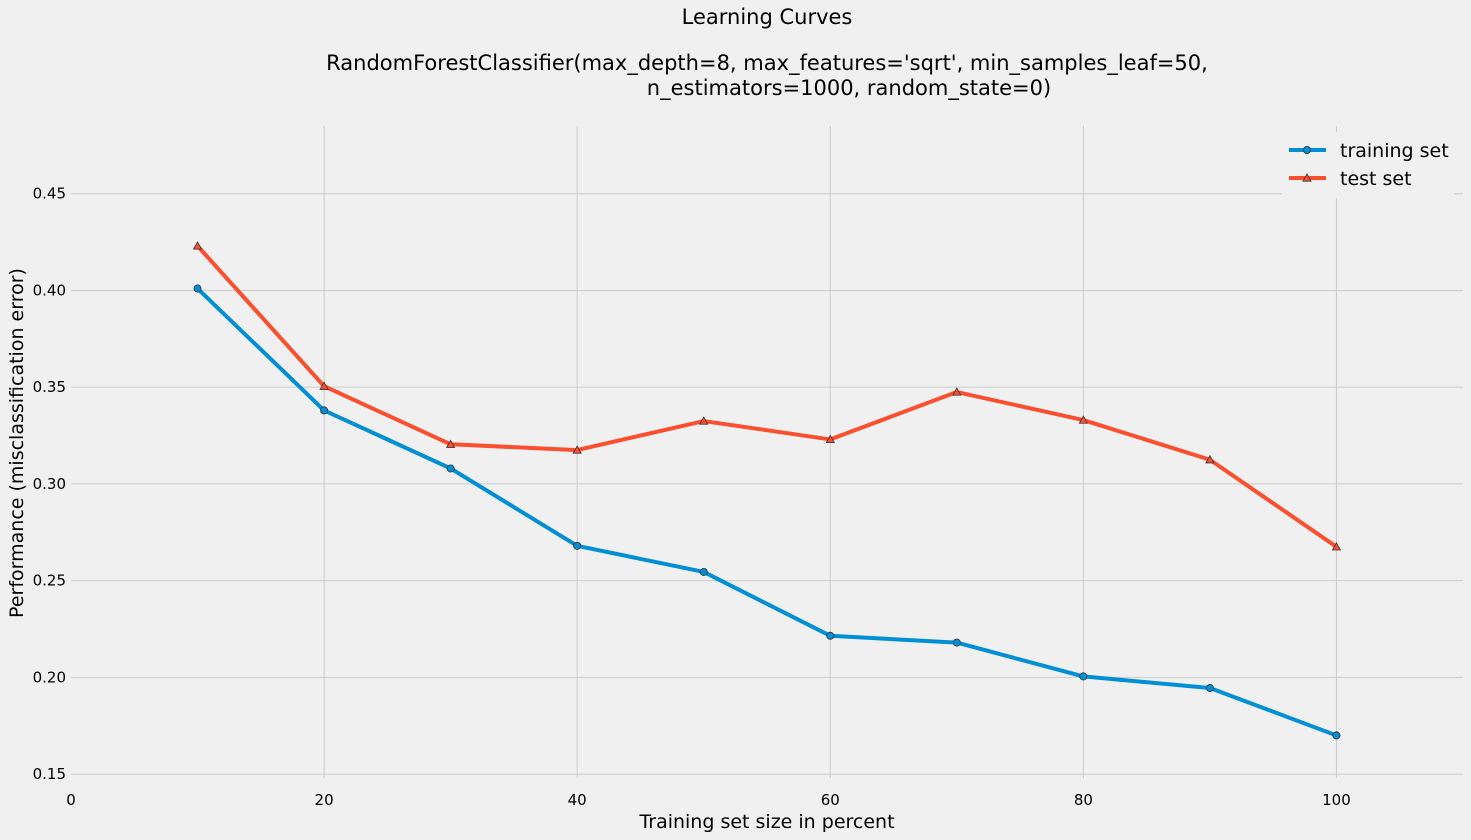 This screenshot has height=840, width=1471. Describe the element at coordinates (49, 290) in the screenshot. I see `y-tick-label: 0.40` at that location.